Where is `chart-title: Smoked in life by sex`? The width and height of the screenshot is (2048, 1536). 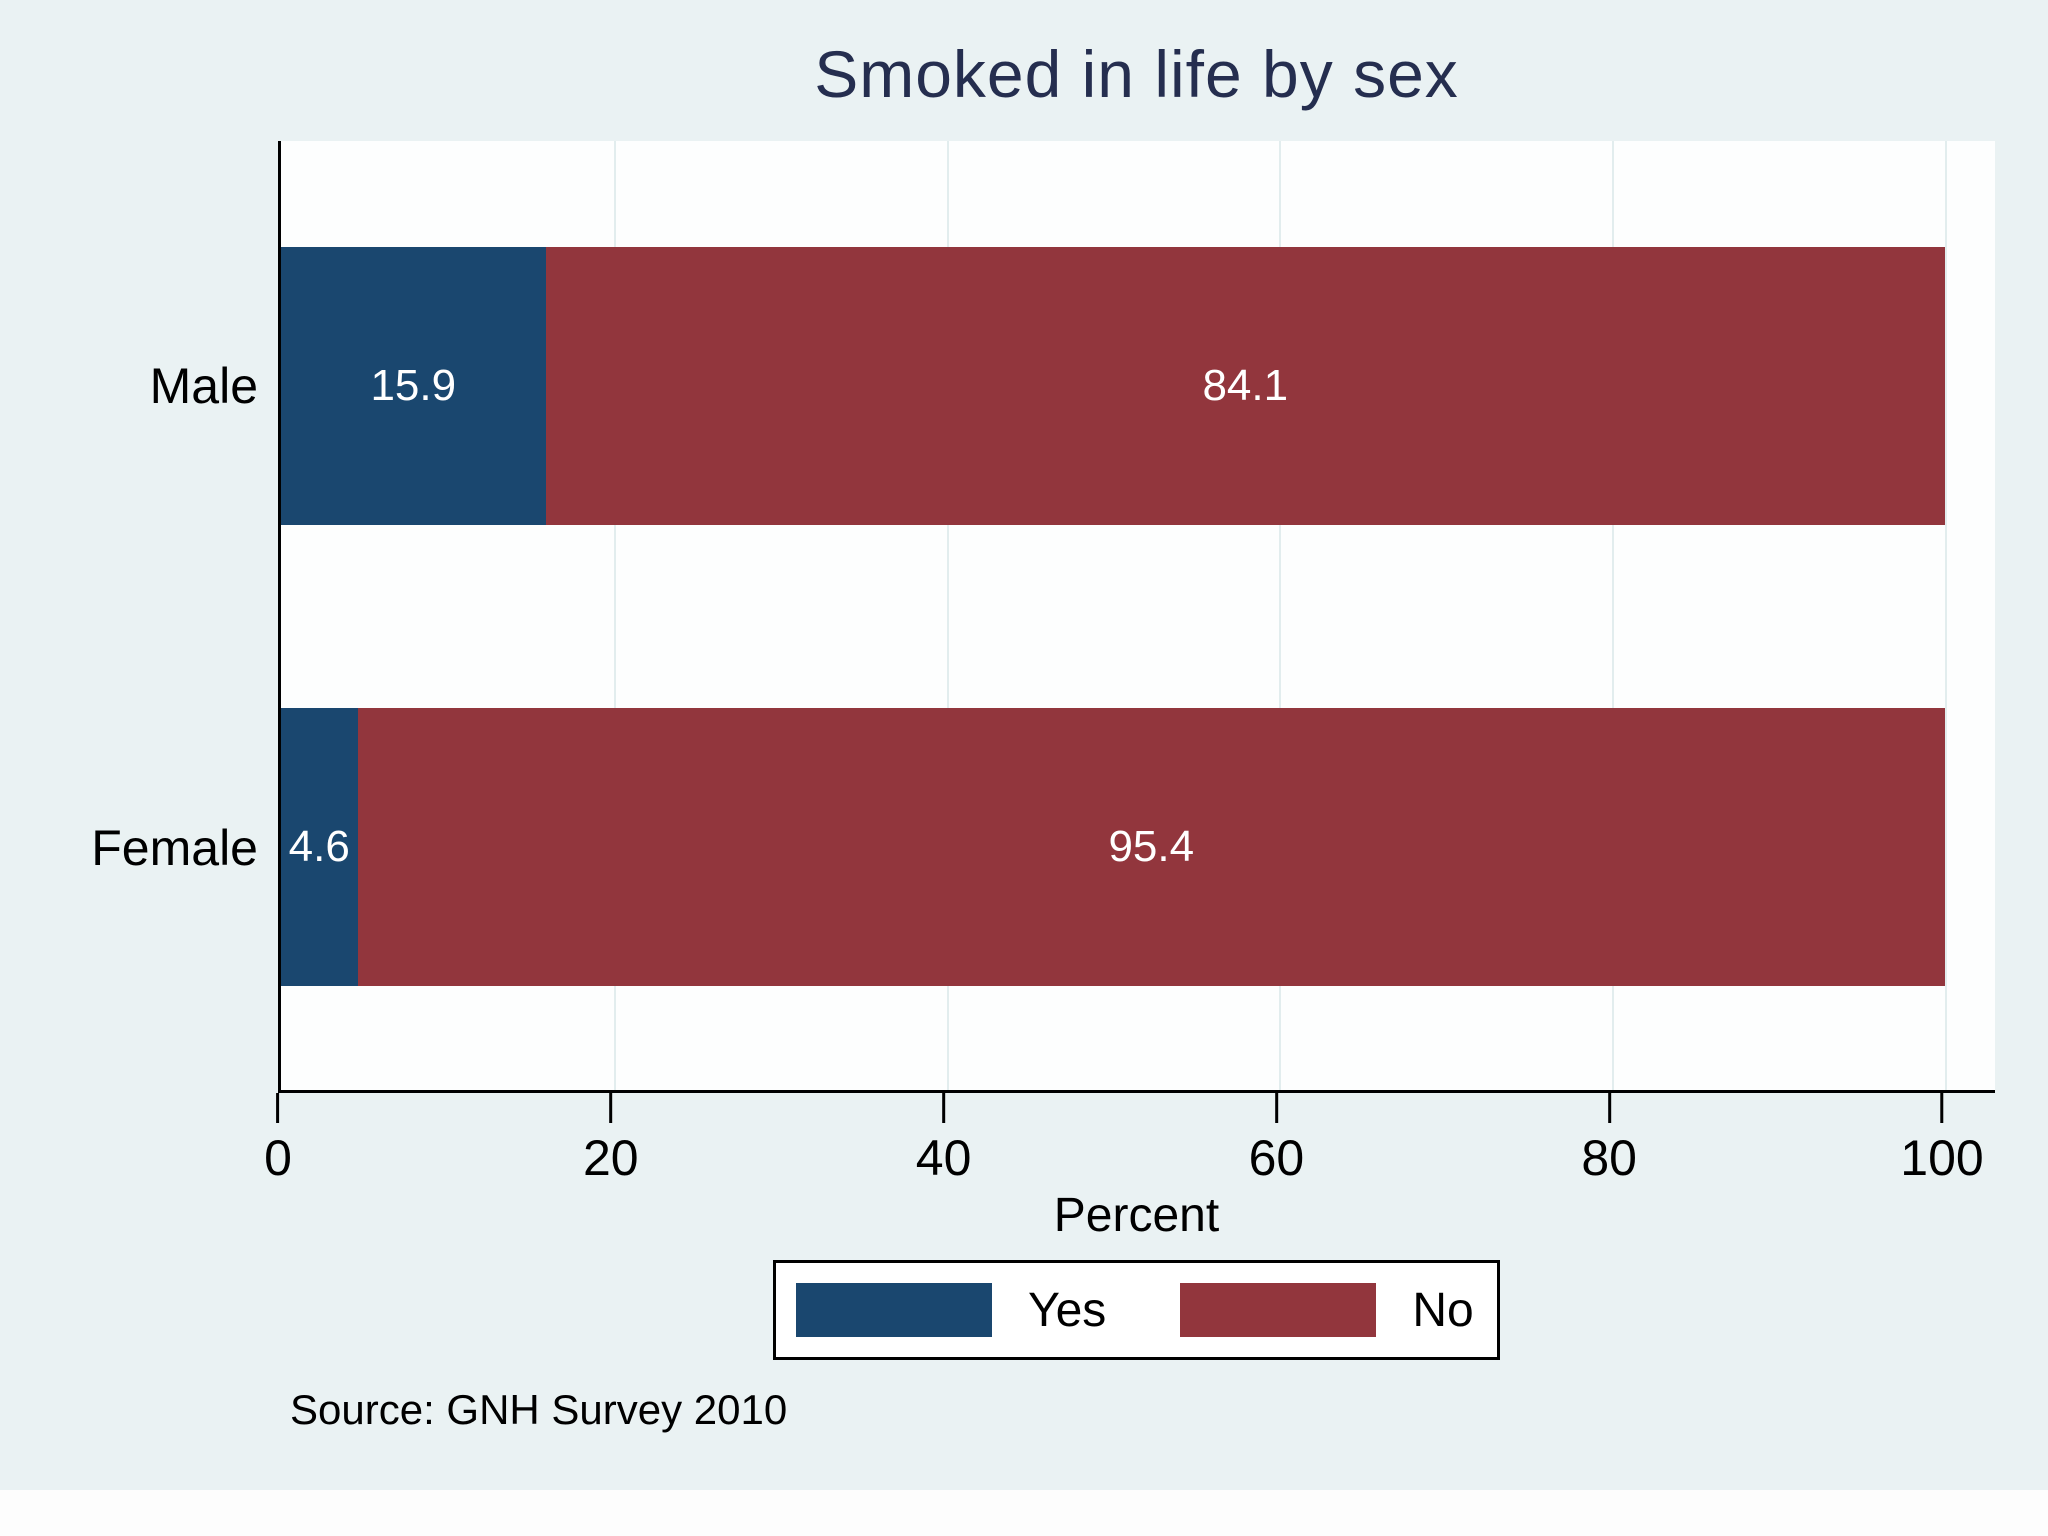 chart-title: Smoked in life by sex is located at coordinates (1136, 74).